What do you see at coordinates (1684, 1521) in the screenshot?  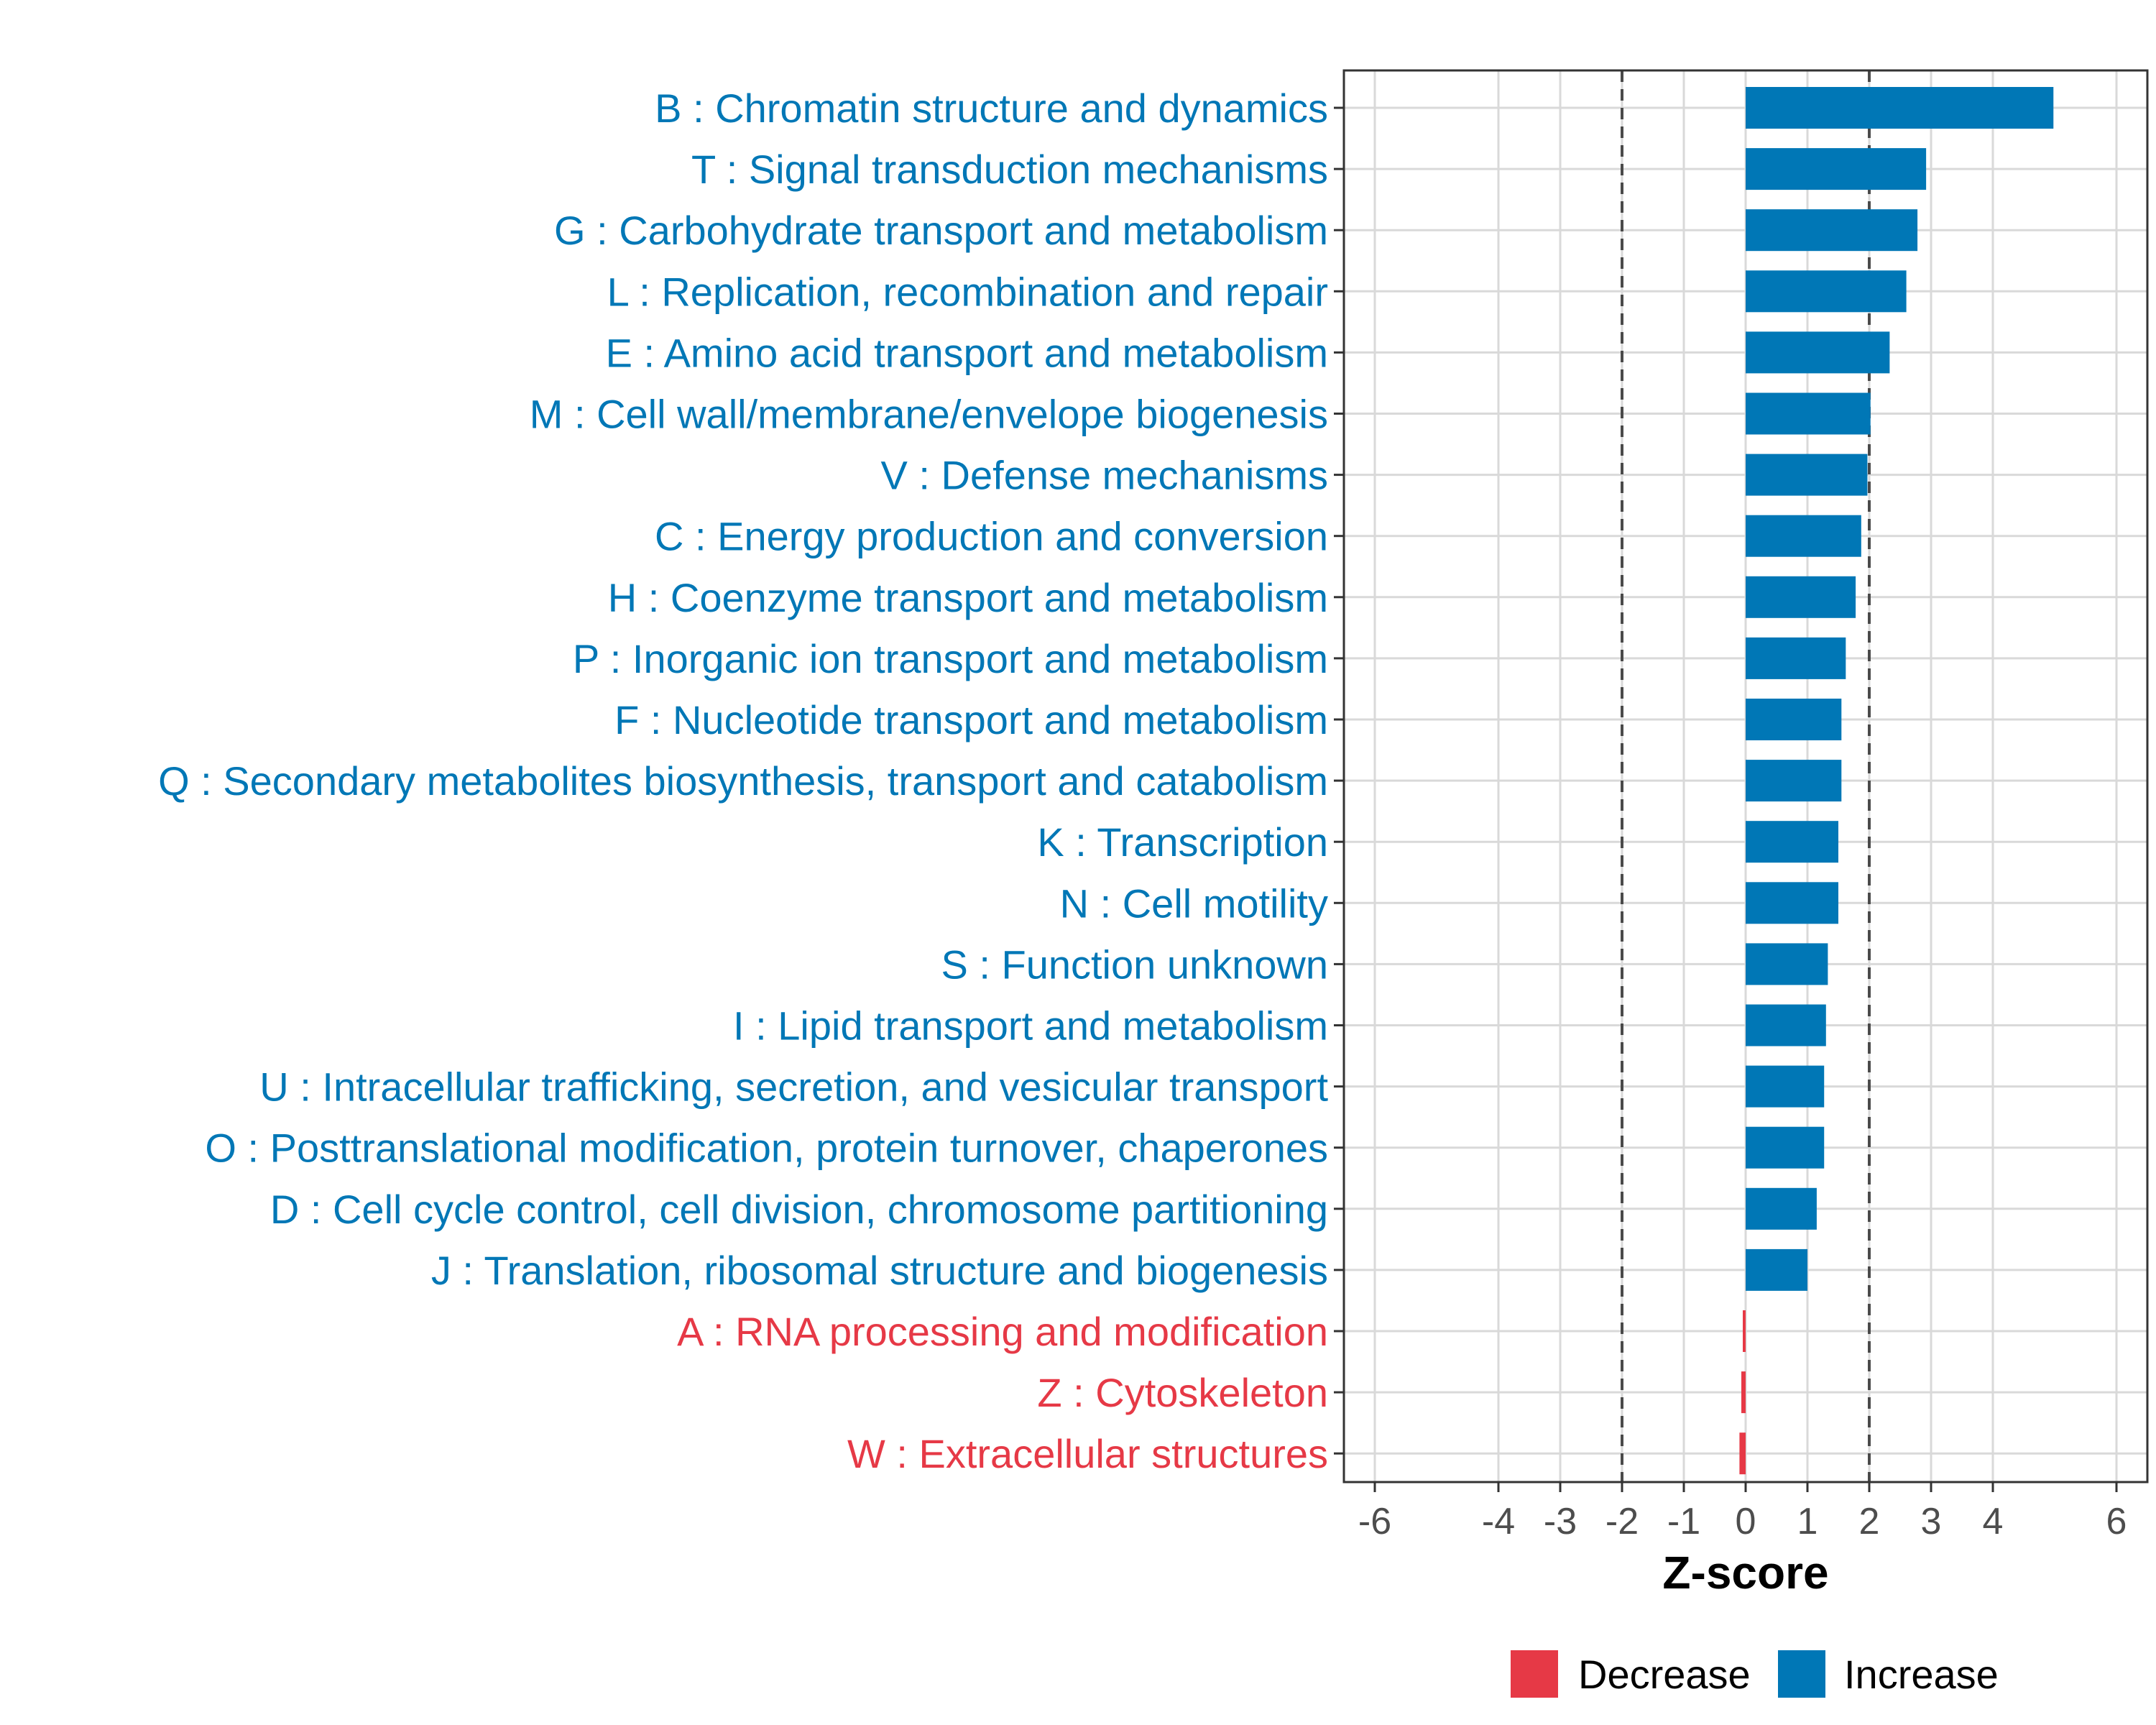 I see `x-tick-label: -1` at bounding box center [1684, 1521].